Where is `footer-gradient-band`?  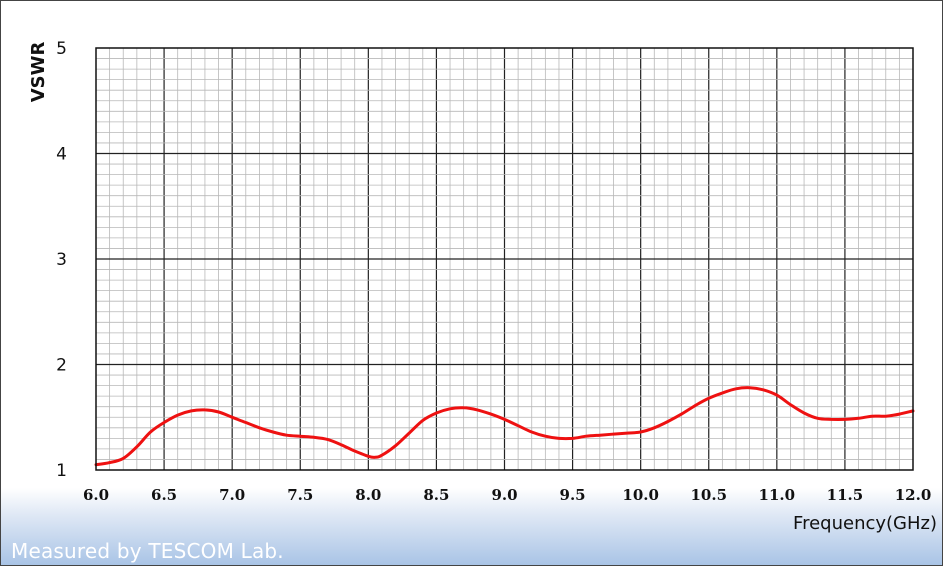 footer-gradient-band is located at coordinates (471, 526).